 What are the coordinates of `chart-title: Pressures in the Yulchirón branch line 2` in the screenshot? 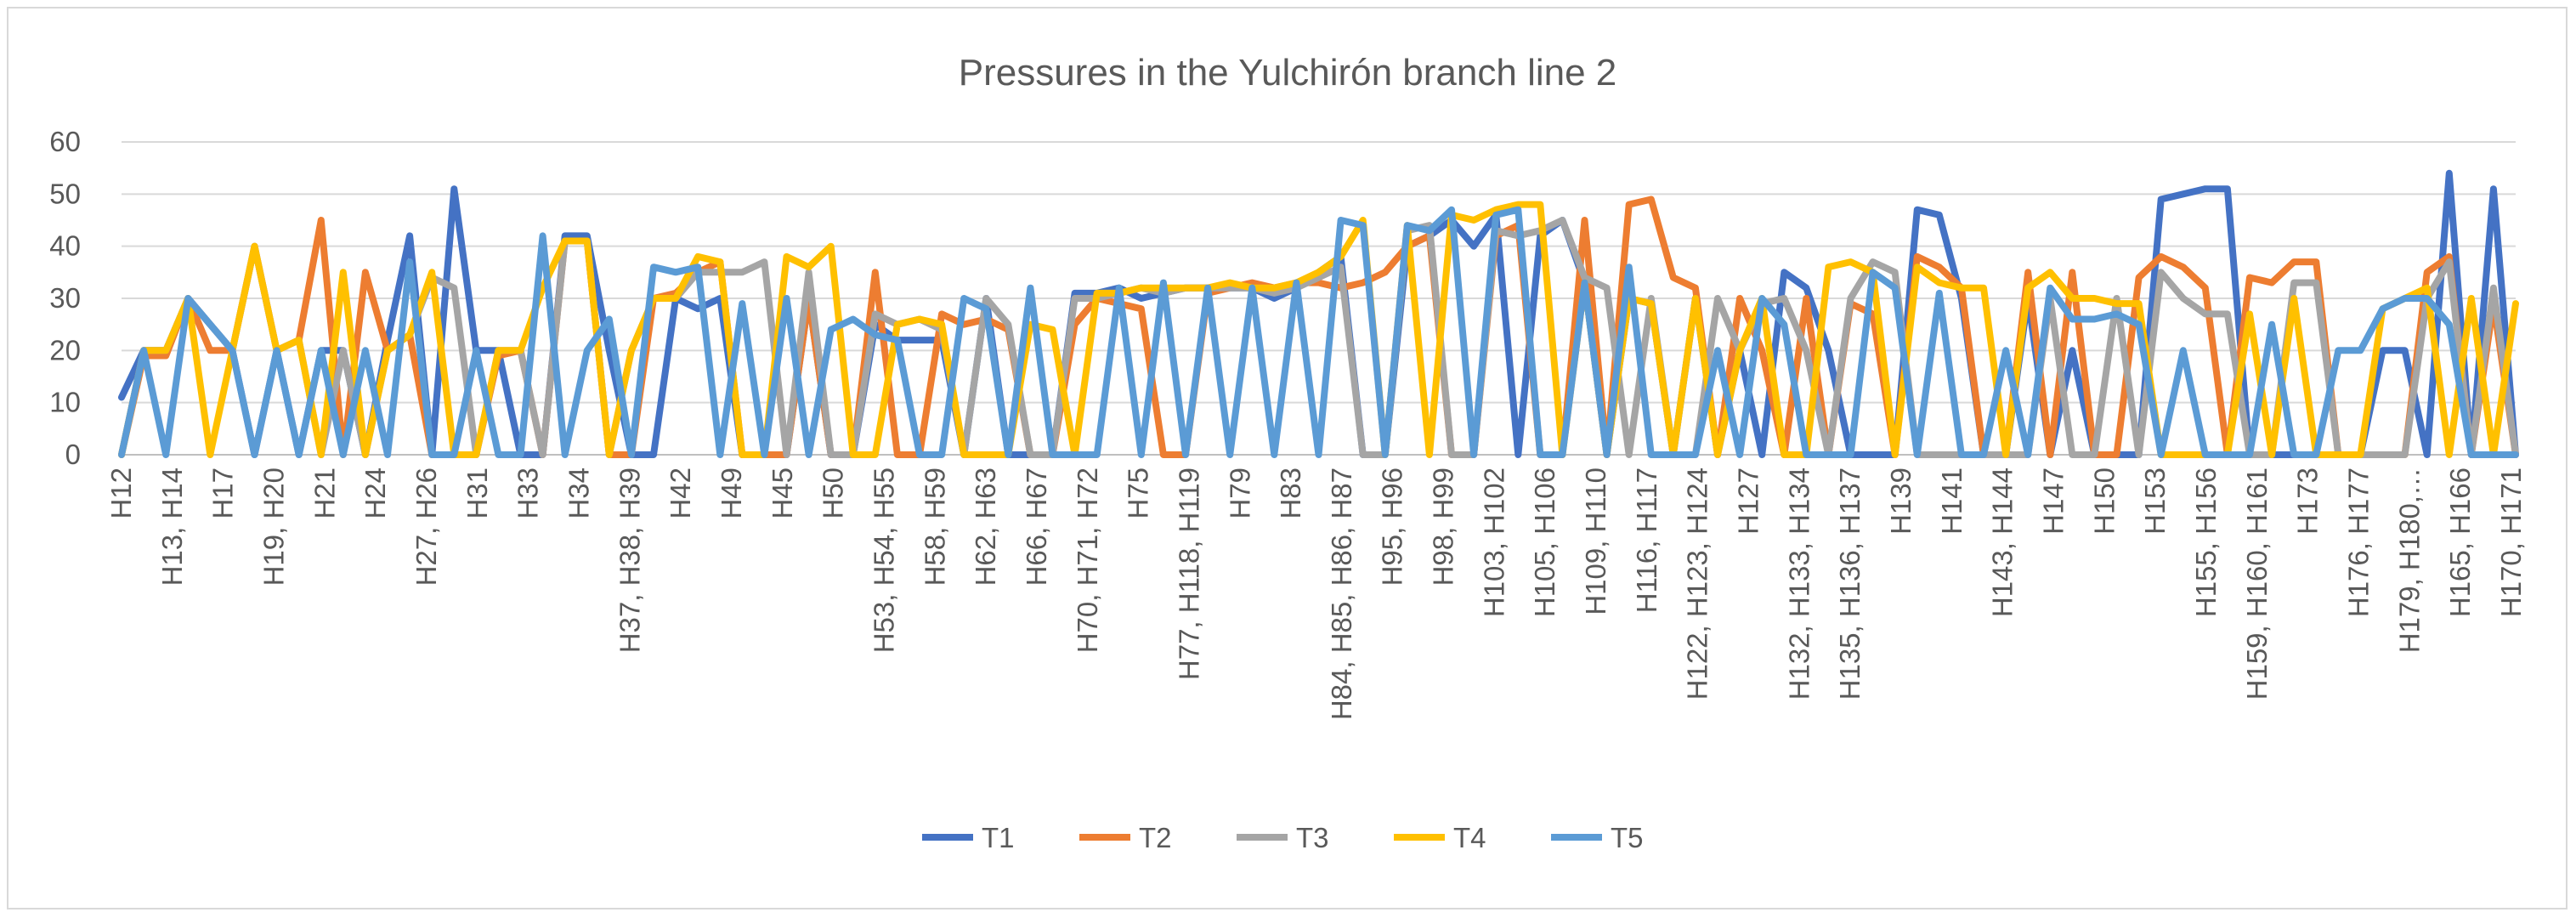 It's located at (1288, 73).